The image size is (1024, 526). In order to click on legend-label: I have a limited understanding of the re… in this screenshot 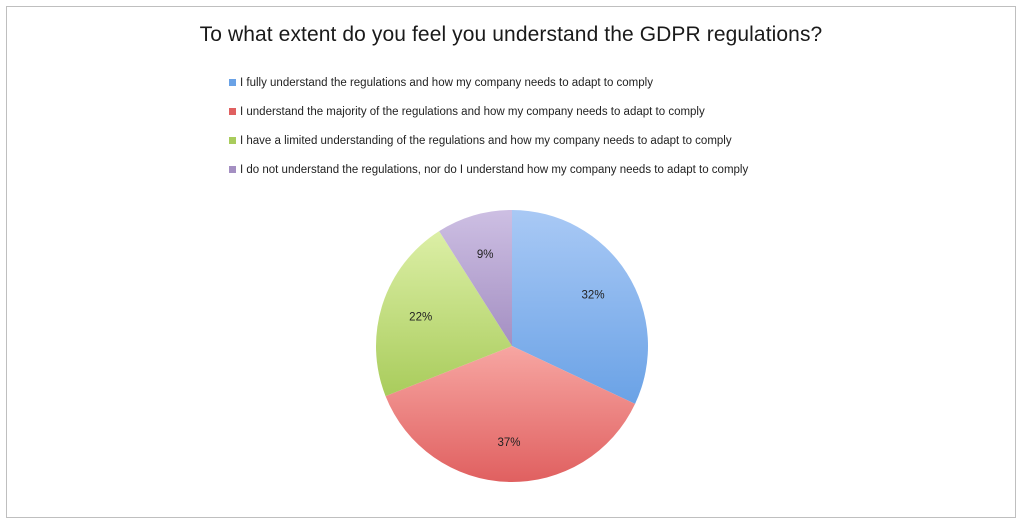, I will do `click(486, 140)`.